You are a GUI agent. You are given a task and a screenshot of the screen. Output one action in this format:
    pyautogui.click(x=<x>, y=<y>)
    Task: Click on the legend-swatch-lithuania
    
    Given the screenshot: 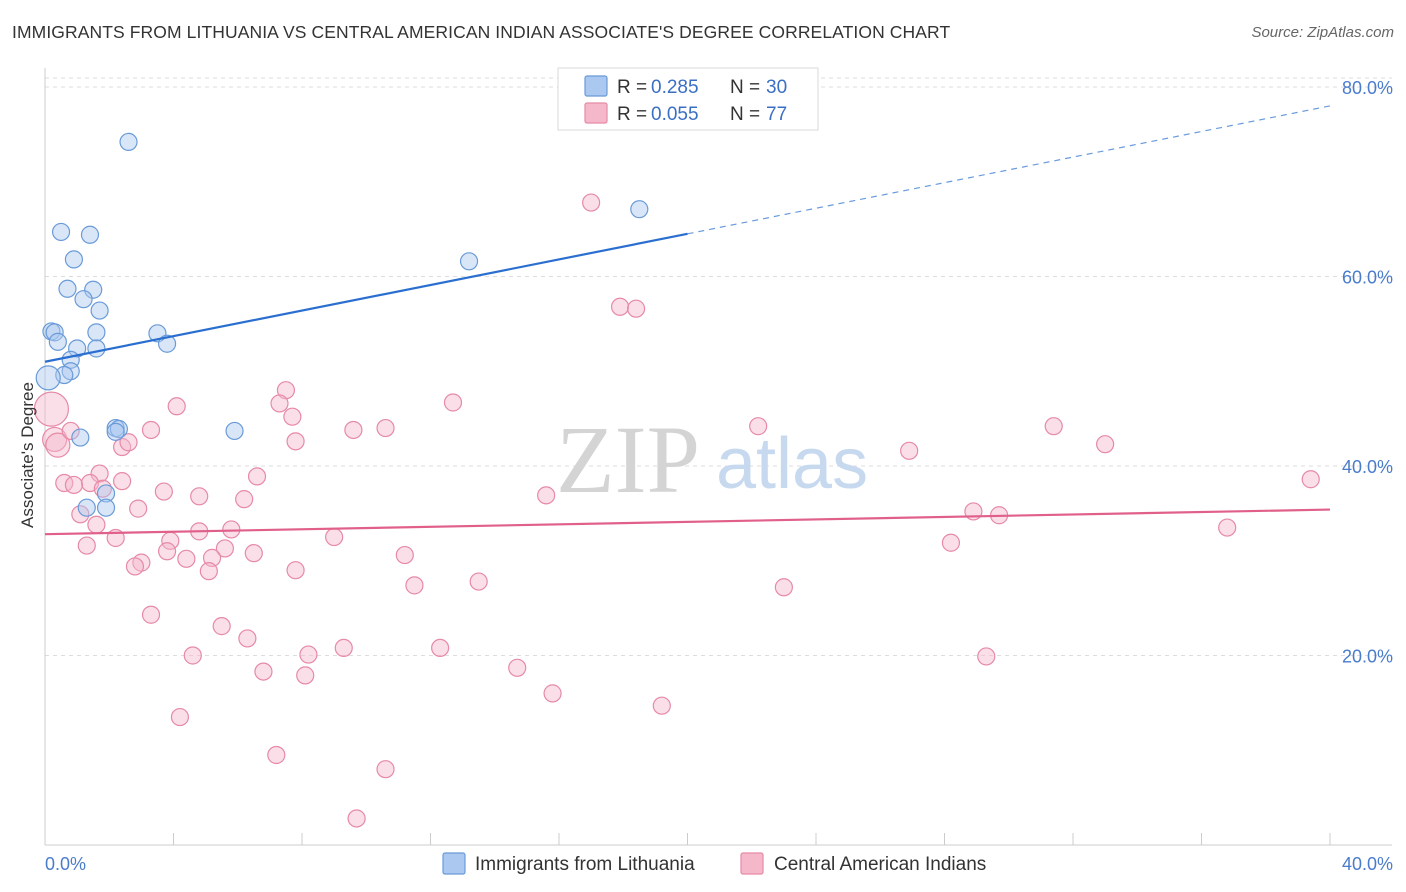 What is the action you would take?
    pyautogui.click(x=596, y=86)
    